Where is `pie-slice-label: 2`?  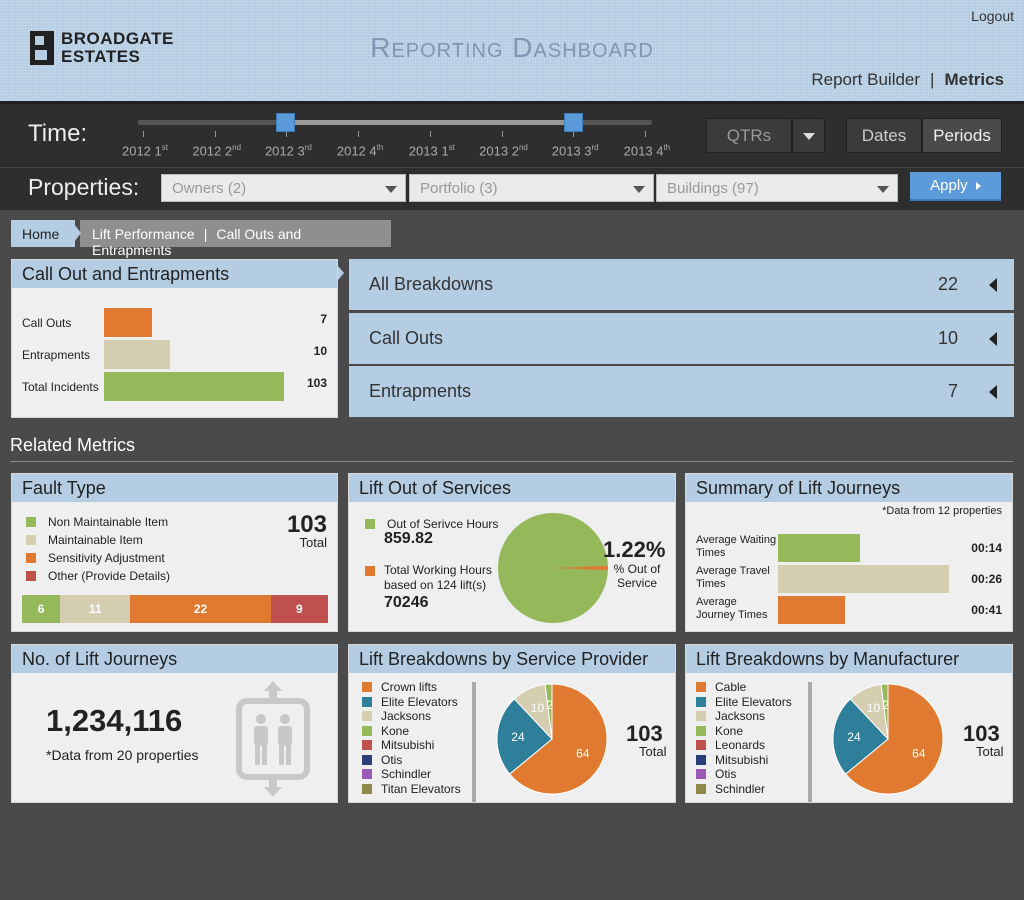
pie-slice-label: 2 is located at coordinates (550, 705).